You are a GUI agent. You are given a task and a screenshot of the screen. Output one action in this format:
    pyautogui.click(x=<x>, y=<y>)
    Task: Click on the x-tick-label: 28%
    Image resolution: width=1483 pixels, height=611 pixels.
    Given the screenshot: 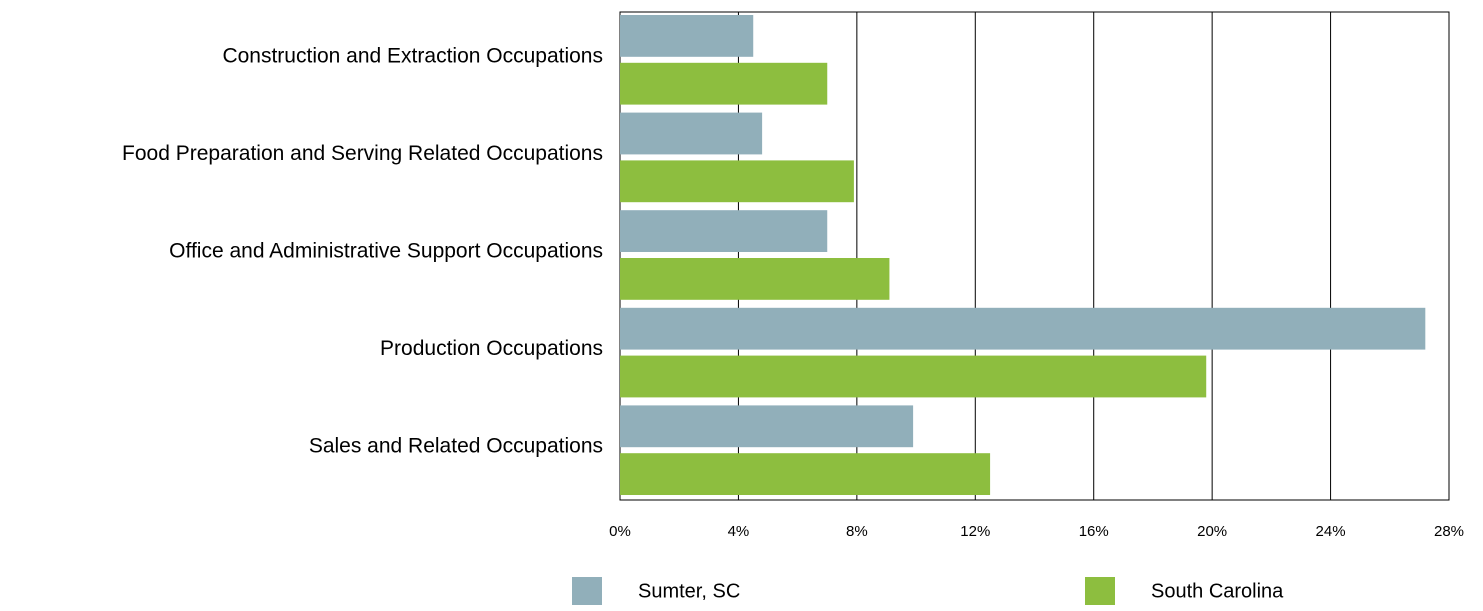 What is the action you would take?
    pyautogui.click(x=1449, y=531)
    